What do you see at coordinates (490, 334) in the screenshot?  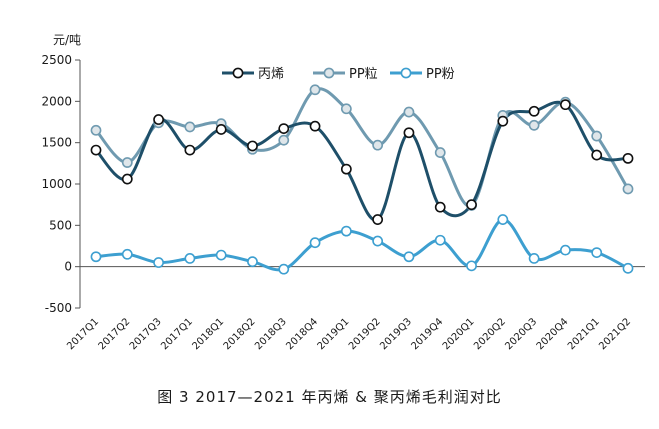 I see `x-tick-label: 2020Q2` at bounding box center [490, 334].